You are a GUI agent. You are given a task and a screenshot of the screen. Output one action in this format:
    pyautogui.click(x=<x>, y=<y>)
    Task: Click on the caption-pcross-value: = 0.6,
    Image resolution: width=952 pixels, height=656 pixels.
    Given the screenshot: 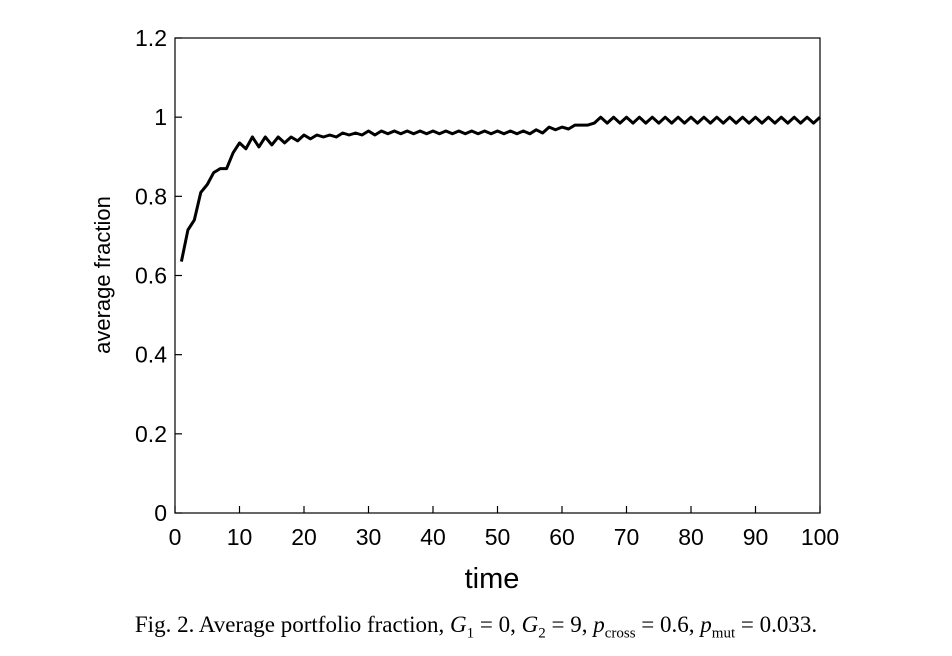 What is the action you would take?
    pyautogui.click(x=668, y=624)
    